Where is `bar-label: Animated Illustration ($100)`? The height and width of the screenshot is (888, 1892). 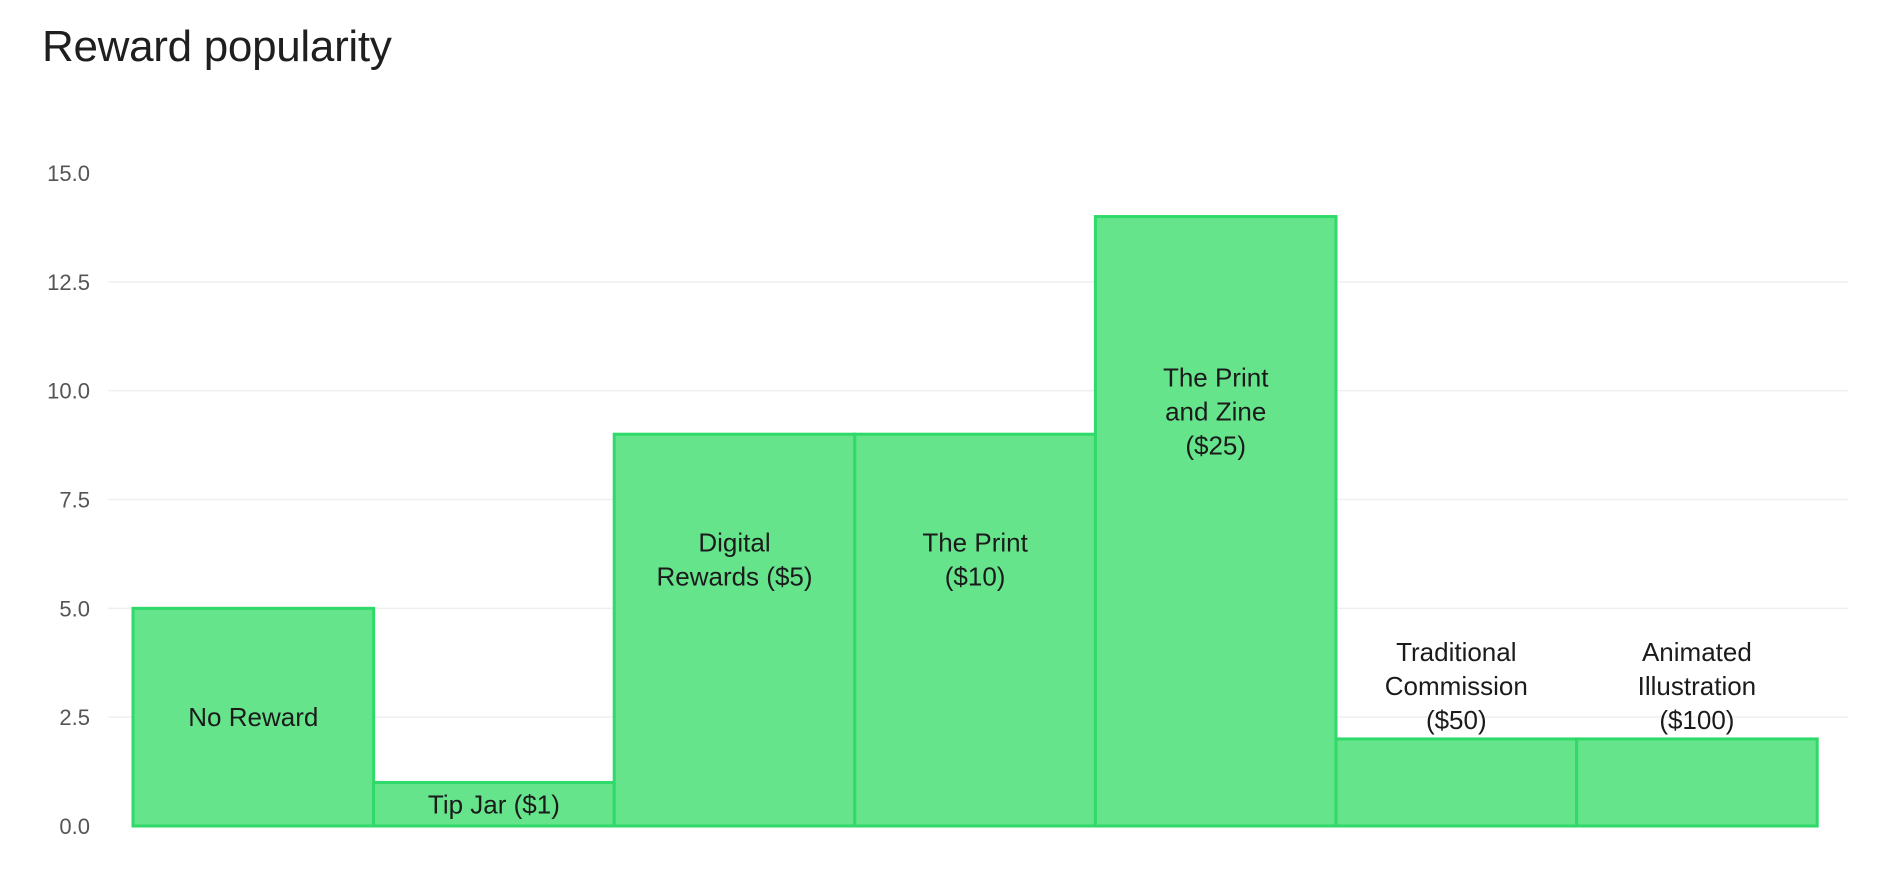 bar-label: Animated Illustration ($100) is located at coordinates (1697, 686).